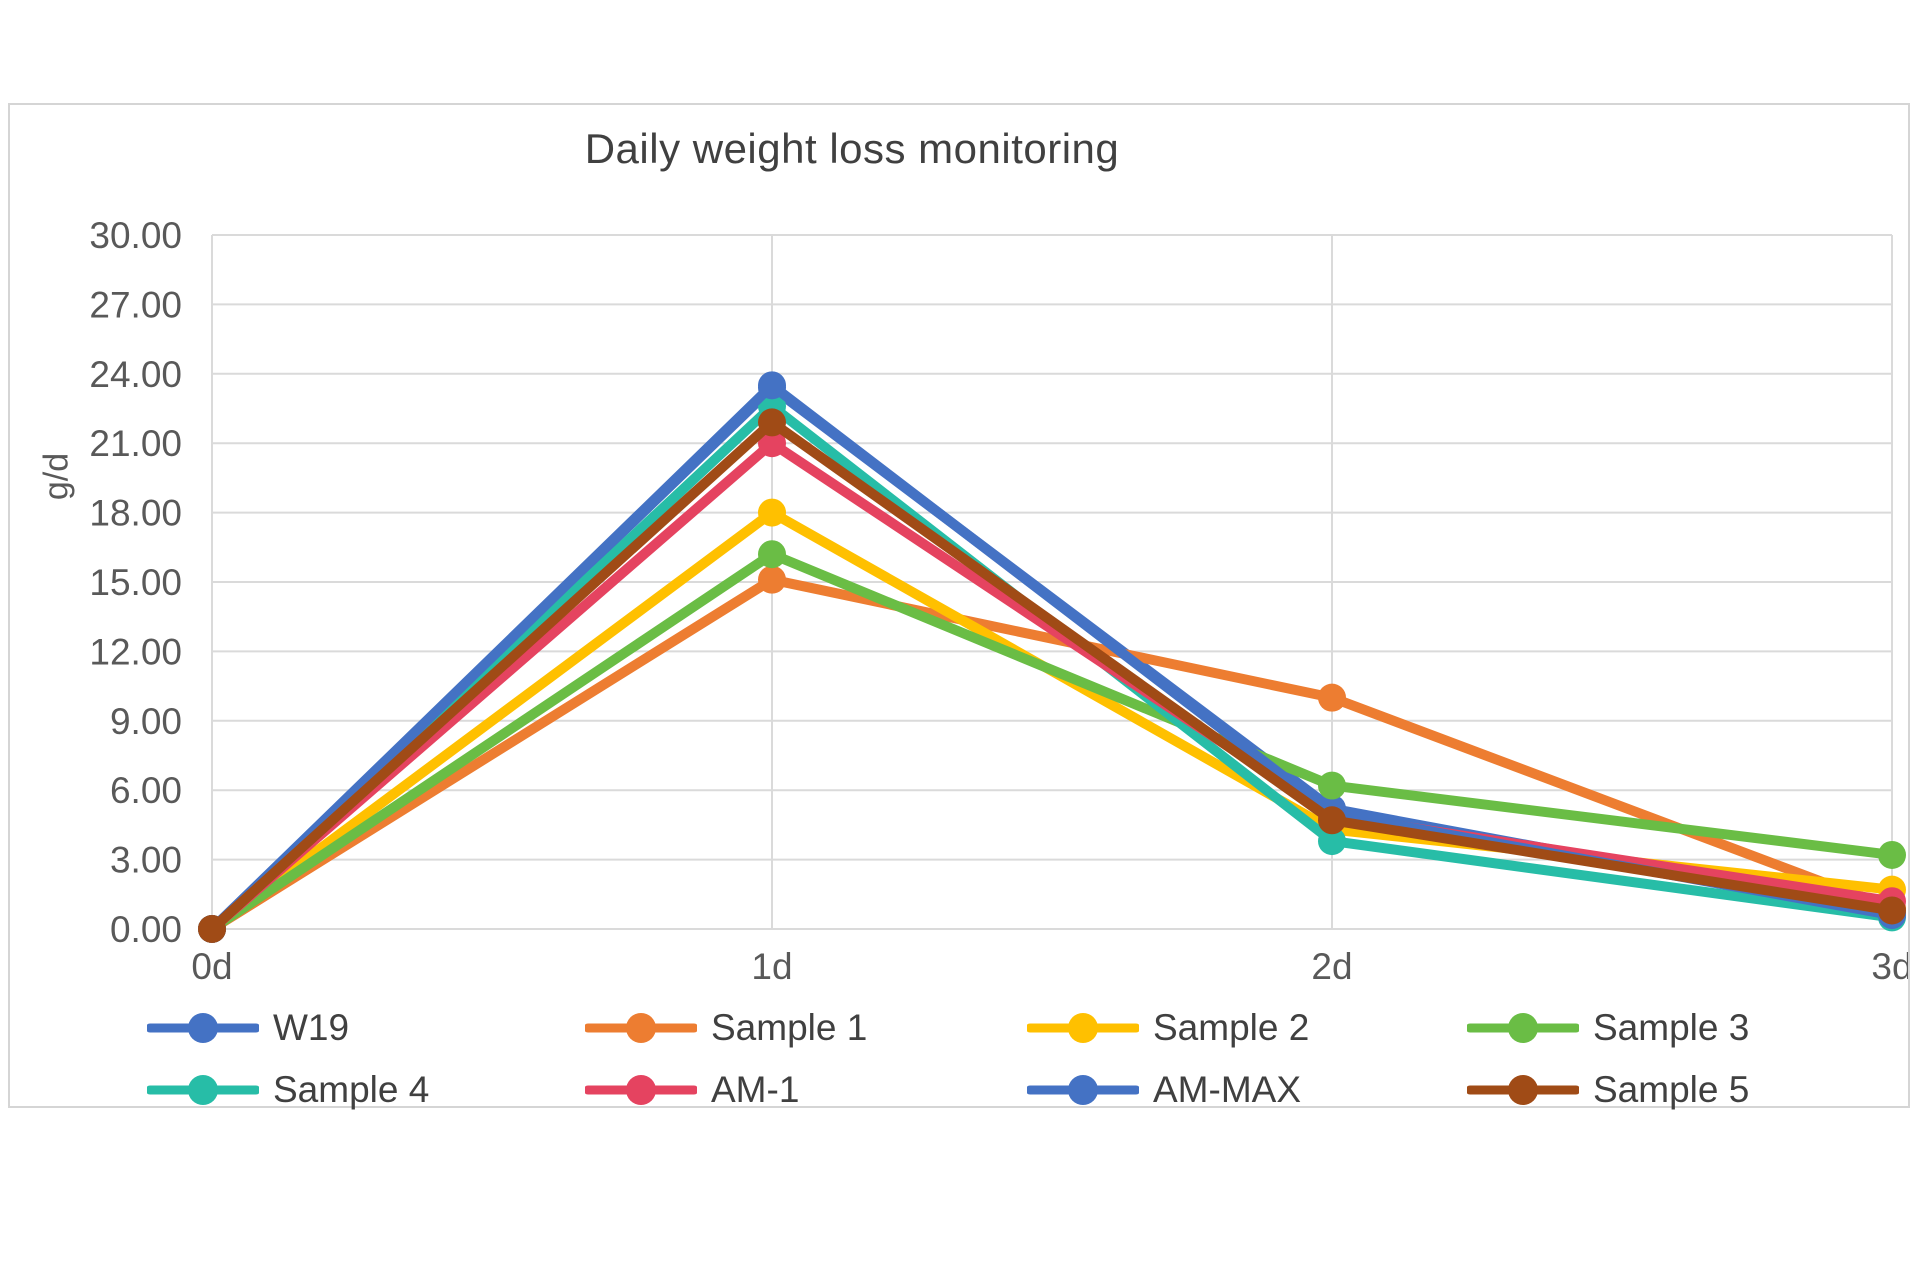 This screenshot has width=1920, height=1280. What do you see at coordinates (135, 513) in the screenshot?
I see `y-tick-label: 18.00` at bounding box center [135, 513].